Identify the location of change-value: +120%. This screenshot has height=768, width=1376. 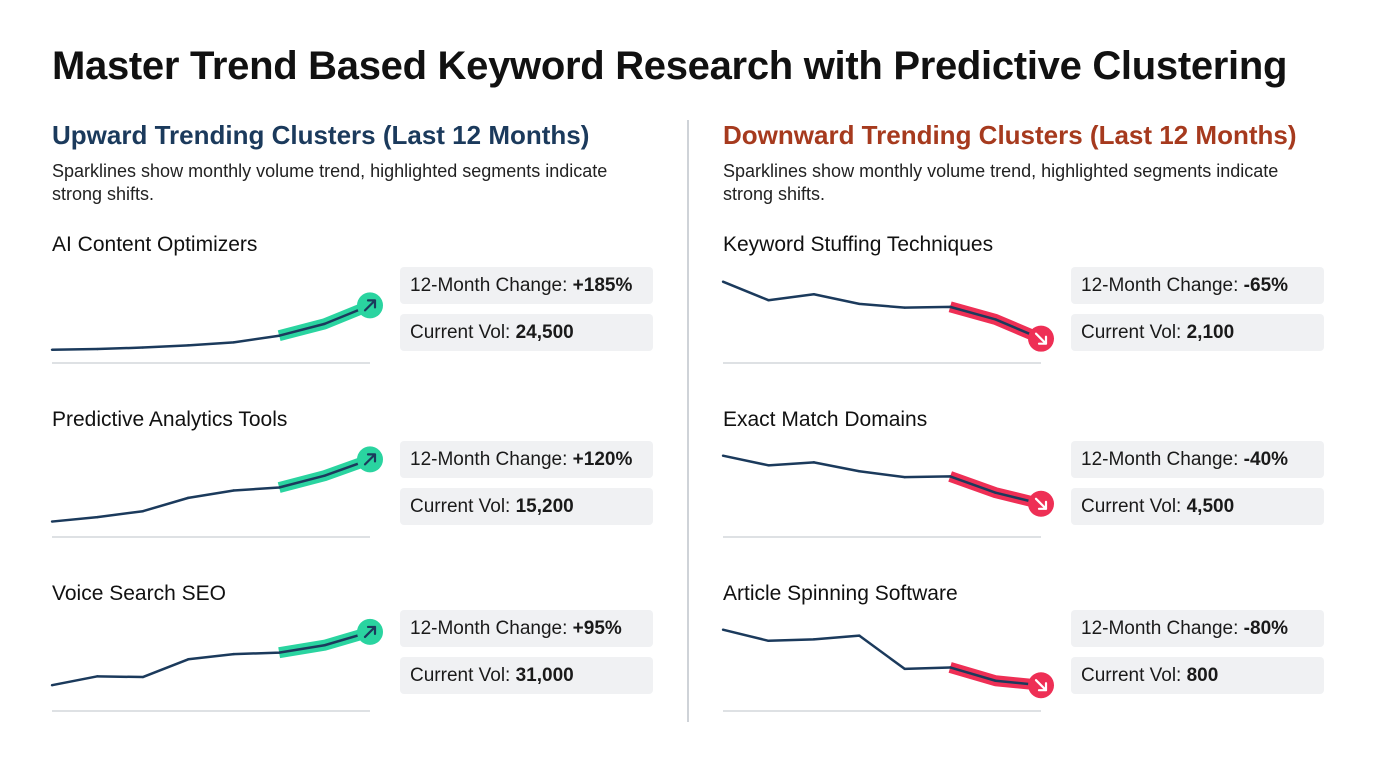
(602, 459).